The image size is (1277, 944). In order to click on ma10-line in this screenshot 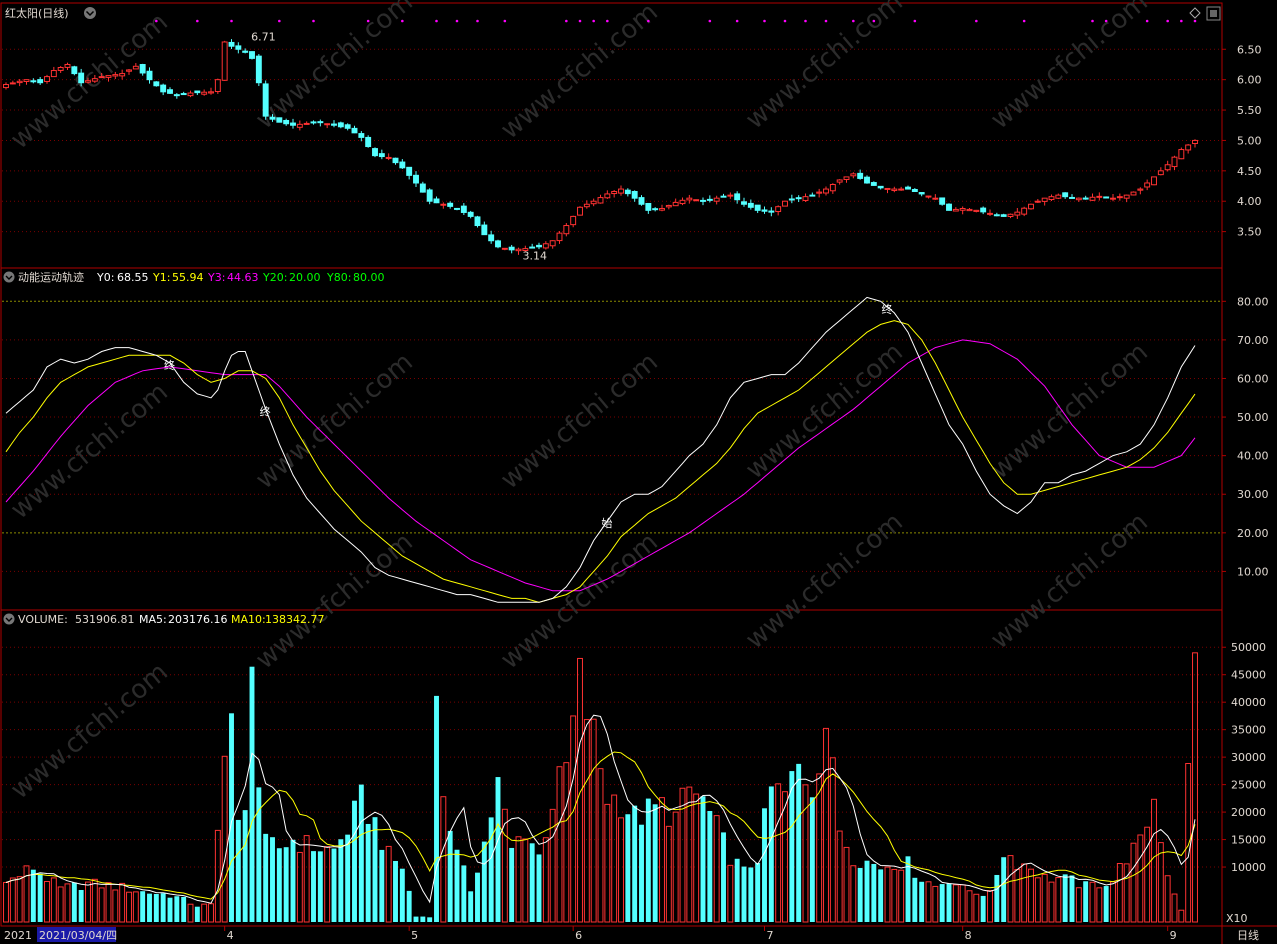, I will do `click(600, 825)`.